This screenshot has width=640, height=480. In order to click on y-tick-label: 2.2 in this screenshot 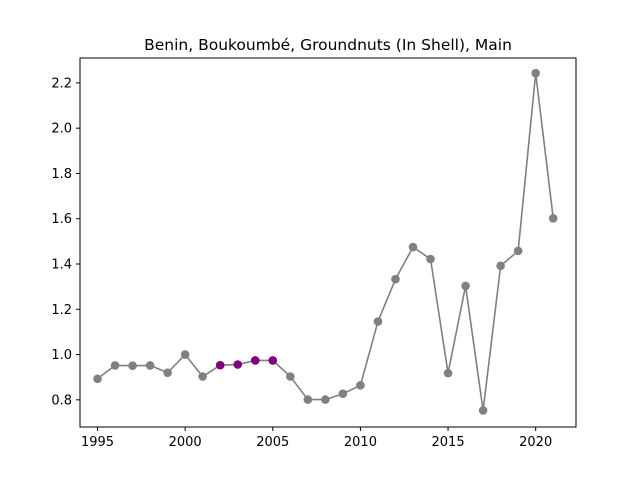, I will do `click(61, 83)`.